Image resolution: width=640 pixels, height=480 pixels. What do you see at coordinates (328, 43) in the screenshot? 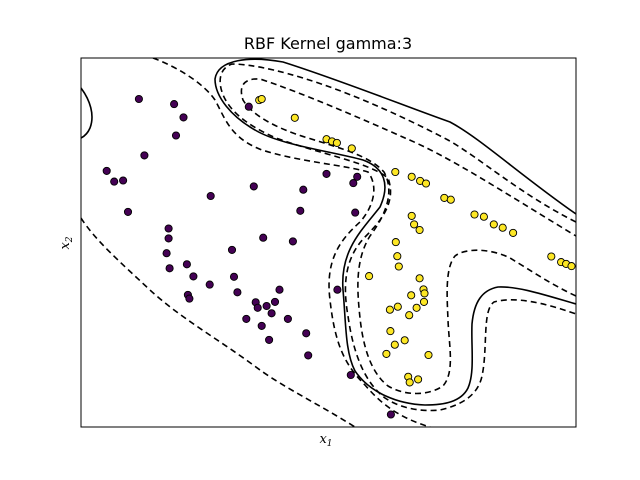
I see `chart-title: RBF Kernel gamma:3` at bounding box center [328, 43].